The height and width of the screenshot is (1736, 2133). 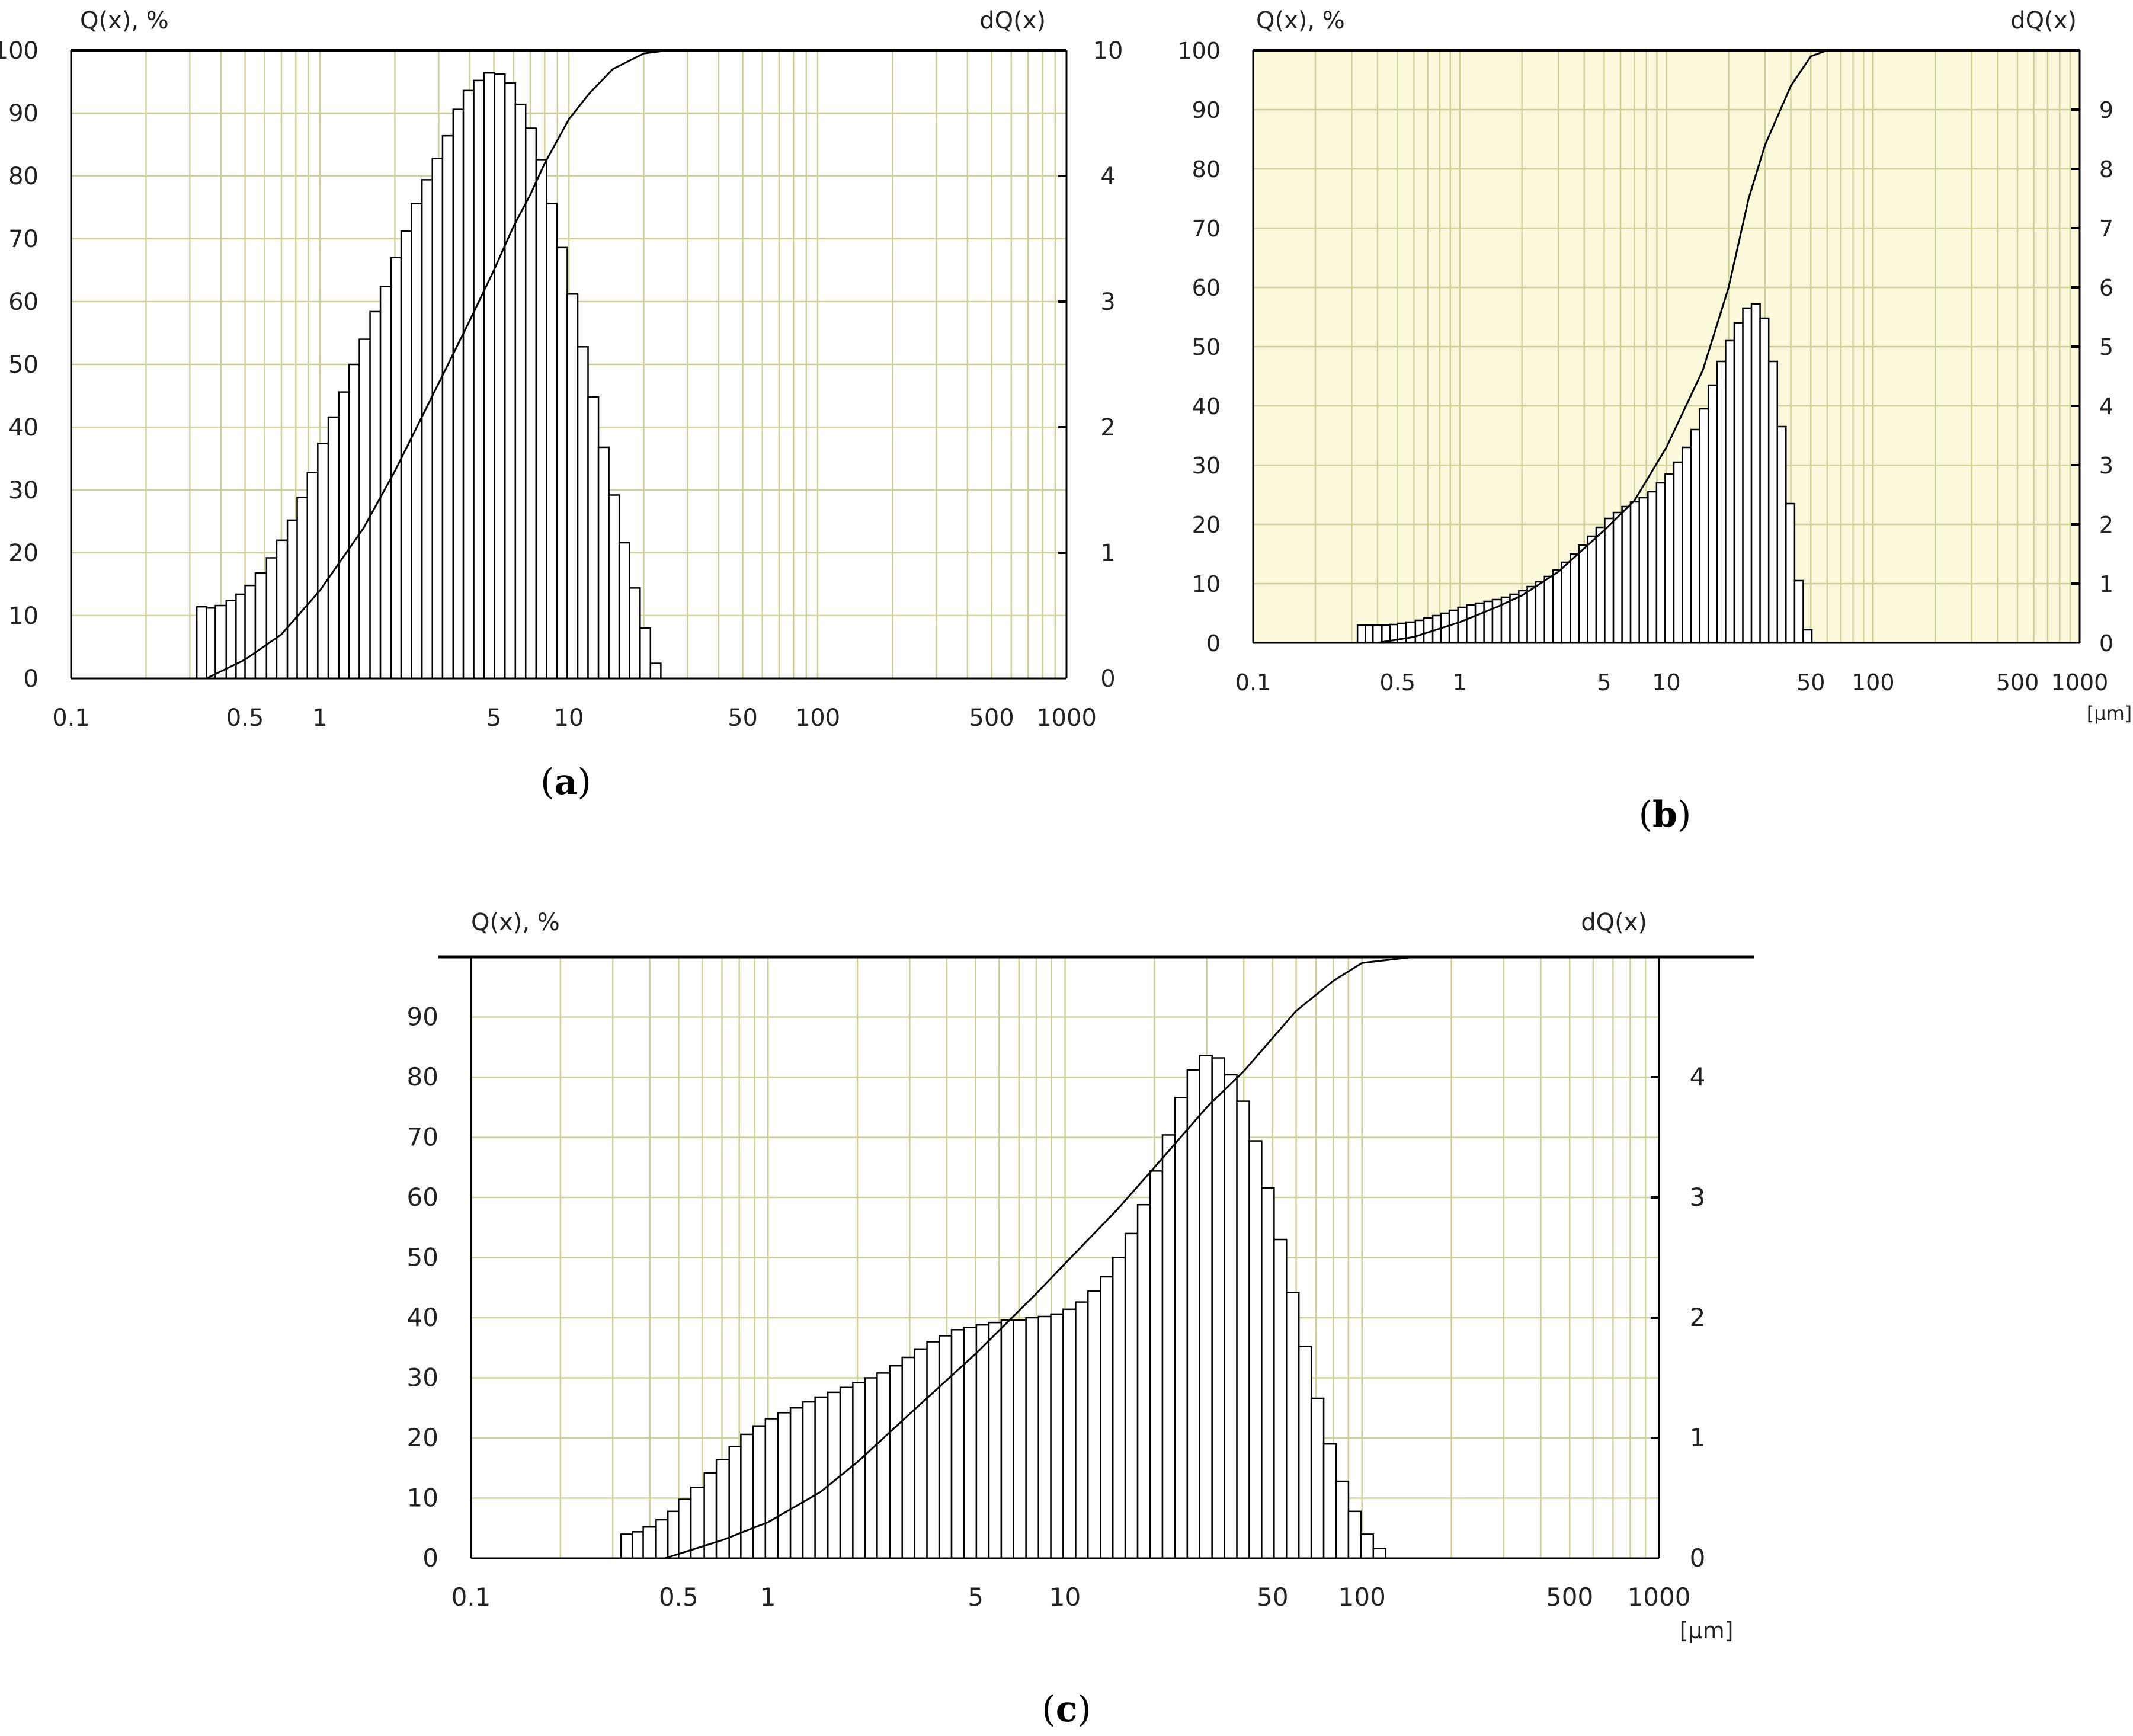 What do you see at coordinates (1614, 922) in the screenshot?
I see `ylabel-right-c: dQ(x)` at bounding box center [1614, 922].